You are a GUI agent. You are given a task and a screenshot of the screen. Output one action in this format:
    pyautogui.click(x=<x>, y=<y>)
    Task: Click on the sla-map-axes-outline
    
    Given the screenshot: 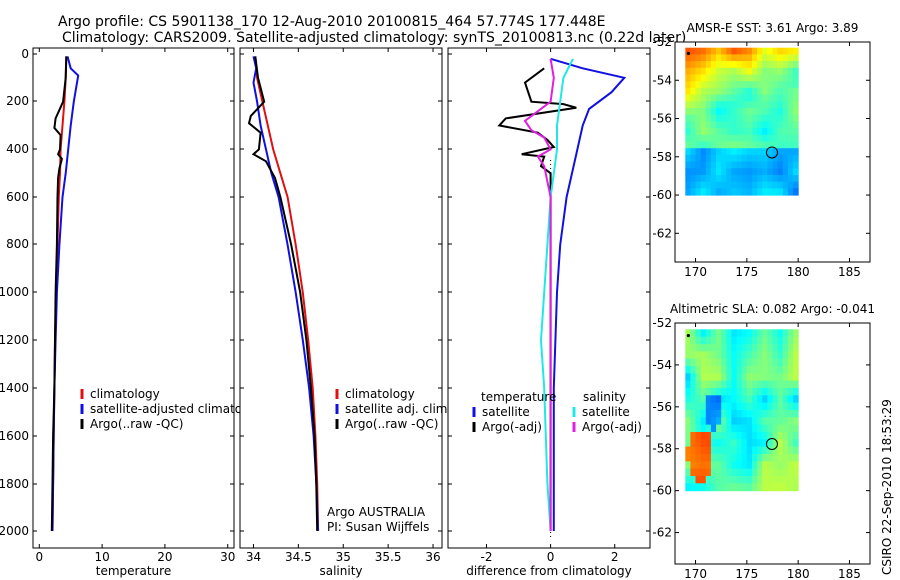 What is the action you would take?
    pyautogui.click(x=772, y=443)
    